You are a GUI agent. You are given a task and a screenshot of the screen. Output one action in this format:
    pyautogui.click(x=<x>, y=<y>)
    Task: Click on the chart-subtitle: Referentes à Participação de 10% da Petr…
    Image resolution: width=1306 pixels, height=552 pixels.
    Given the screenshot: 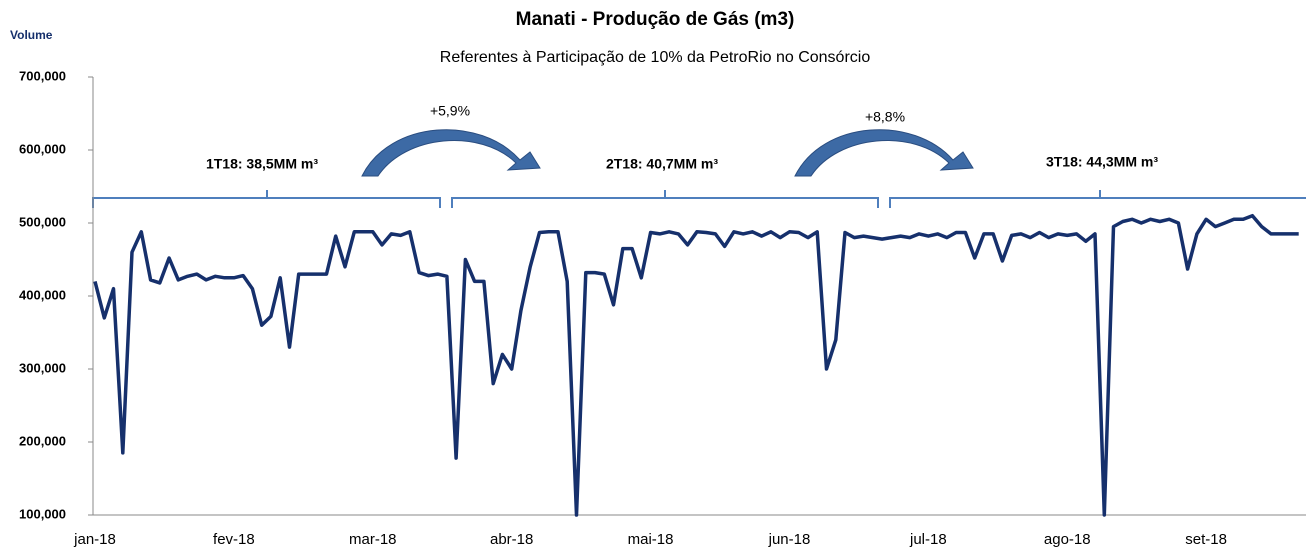 What is the action you would take?
    pyautogui.click(x=655, y=57)
    